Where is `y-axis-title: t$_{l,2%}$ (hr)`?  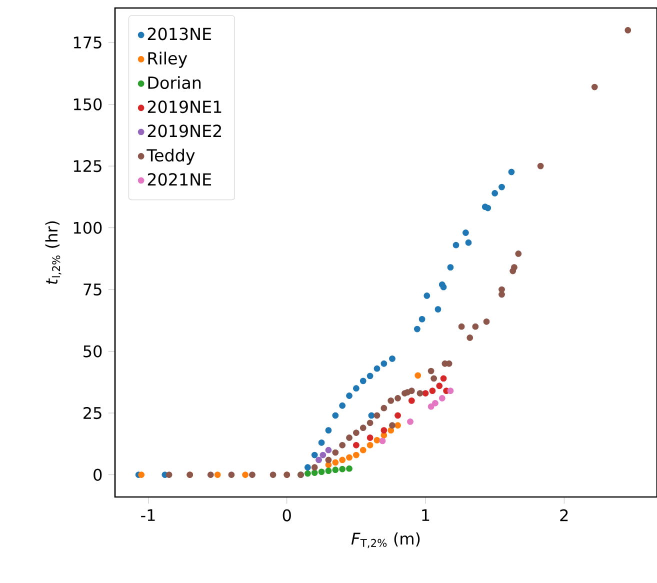
y-axis-title: t$_{l,2%}$ (hr) is located at coordinates (53, 252).